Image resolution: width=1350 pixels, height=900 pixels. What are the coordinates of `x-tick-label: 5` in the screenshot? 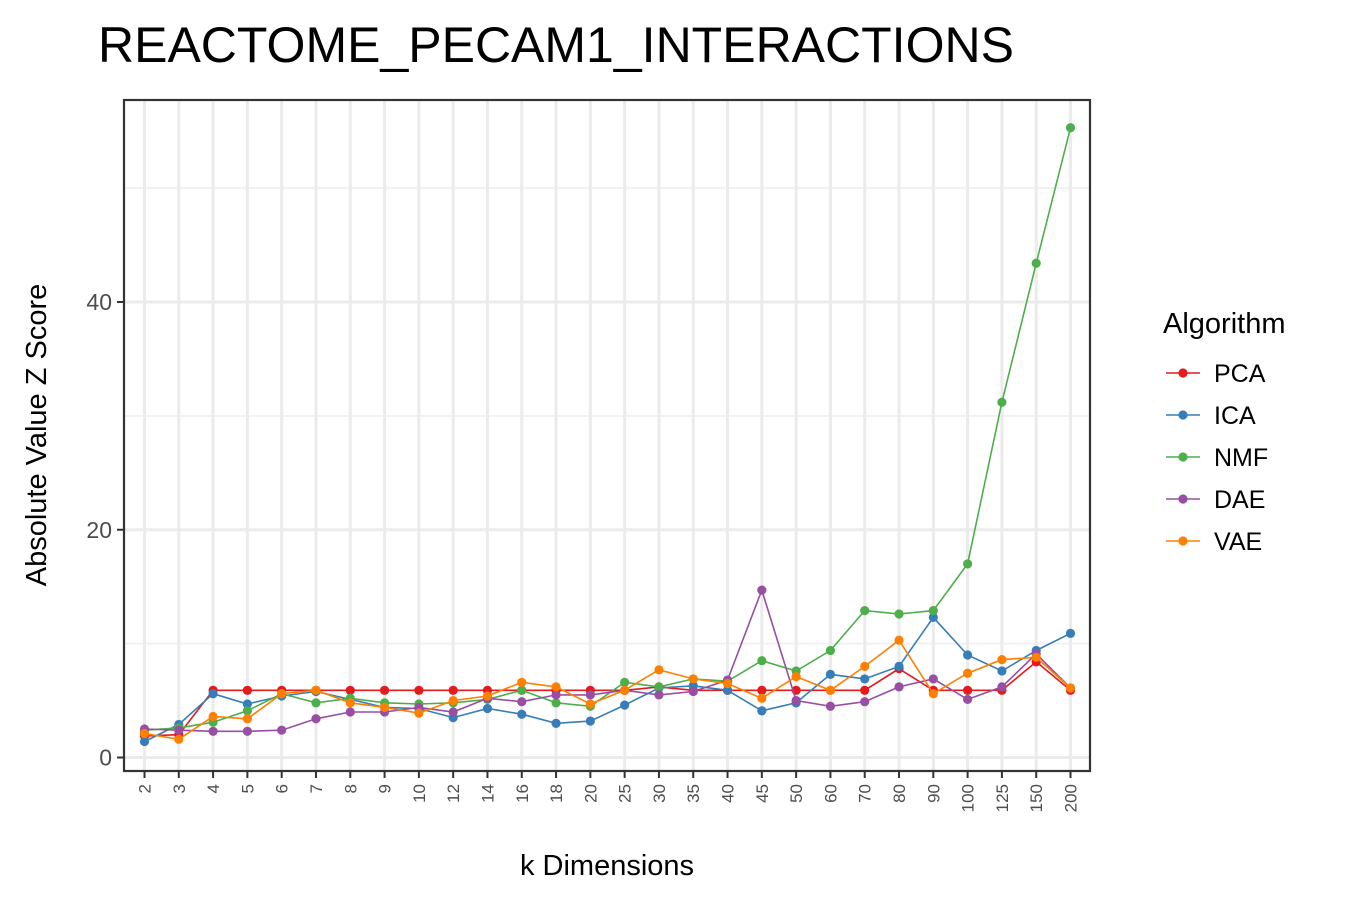 It's located at (247, 788).